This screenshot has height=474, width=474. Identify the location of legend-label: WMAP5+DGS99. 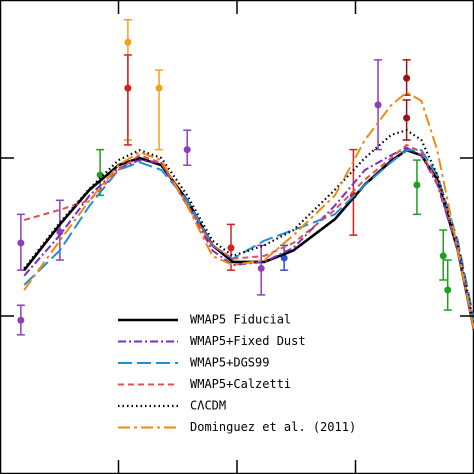
(229, 363).